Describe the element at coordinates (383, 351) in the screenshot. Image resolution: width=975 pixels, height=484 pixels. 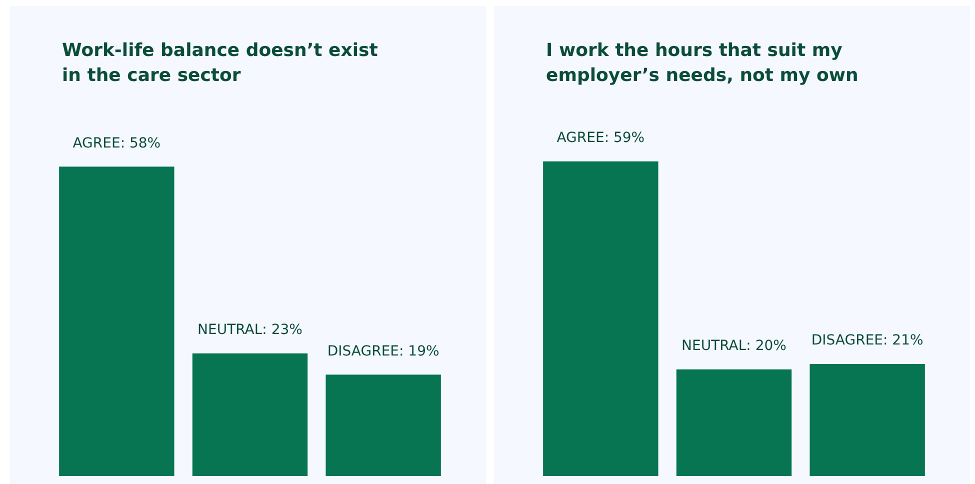
I see `data-label: DISAGREE: 19%` at that location.